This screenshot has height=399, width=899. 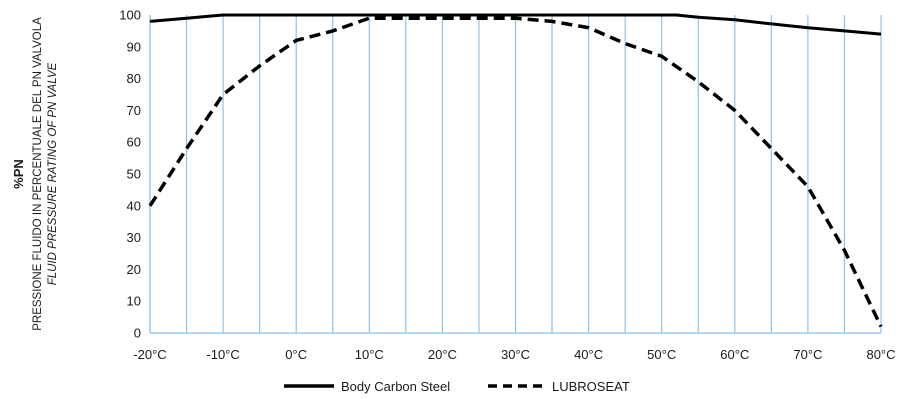 I want to click on legend-label-lubroseat: LUBROSEAT, so click(x=591, y=386).